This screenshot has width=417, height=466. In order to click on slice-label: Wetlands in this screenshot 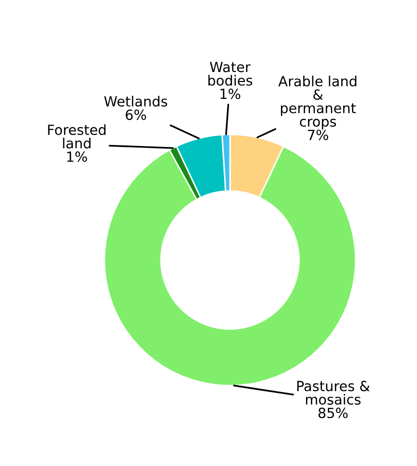, I will do `click(136, 101)`.